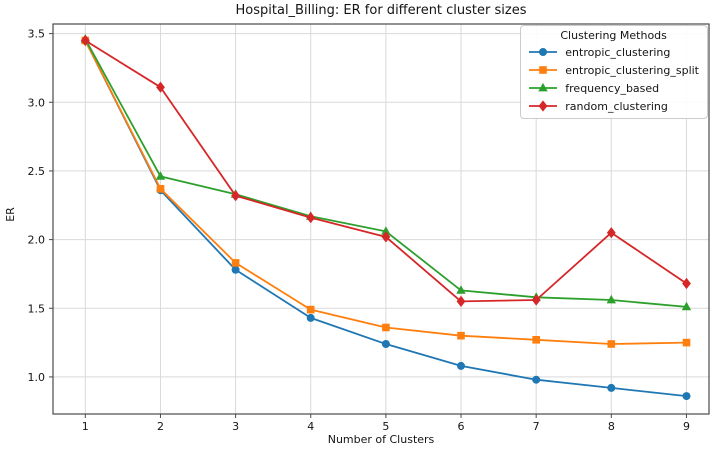 This screenshot has width=718, height=451. I want to click on legend-diamond-icon, so click(543, 106).